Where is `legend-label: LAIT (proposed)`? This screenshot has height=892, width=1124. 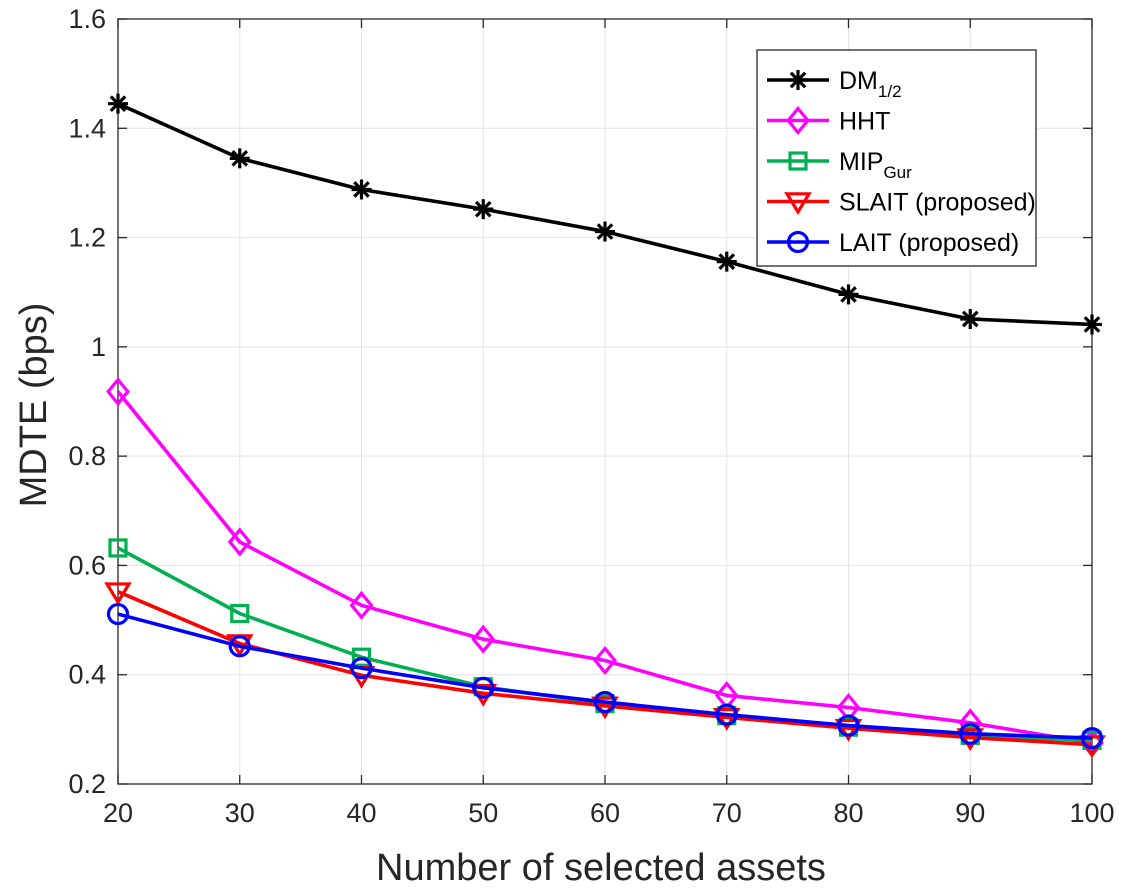
legend-label: LAIT (proposed) is located at coordinates (929, 243).